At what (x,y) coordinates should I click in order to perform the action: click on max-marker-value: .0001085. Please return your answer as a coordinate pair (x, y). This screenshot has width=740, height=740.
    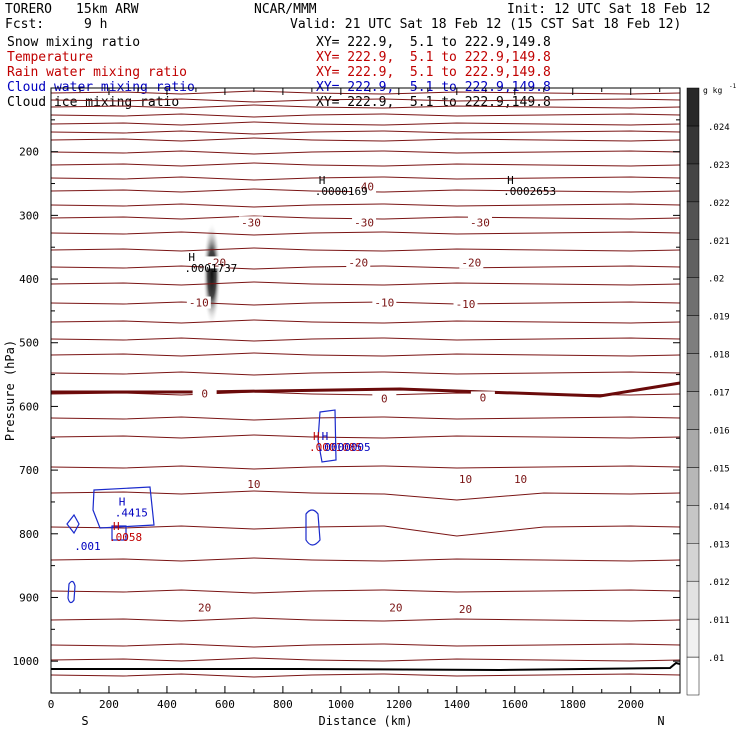
    Looking at the image, I should click on (335, 447).